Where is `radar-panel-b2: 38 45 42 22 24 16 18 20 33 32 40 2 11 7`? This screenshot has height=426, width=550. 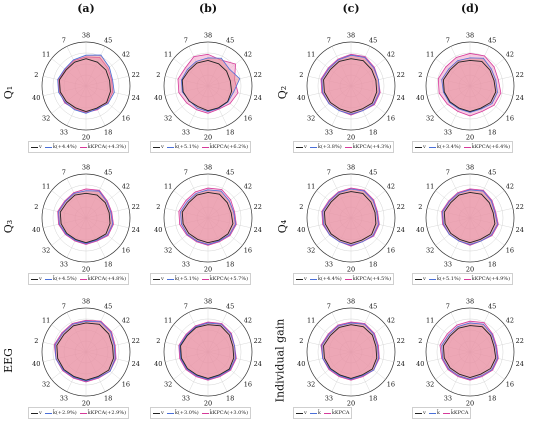 radar-panel-b2: 38 45 42 22 24 16 18 20 33 32 40 2 11 7 is located at coordinates (208, 219).